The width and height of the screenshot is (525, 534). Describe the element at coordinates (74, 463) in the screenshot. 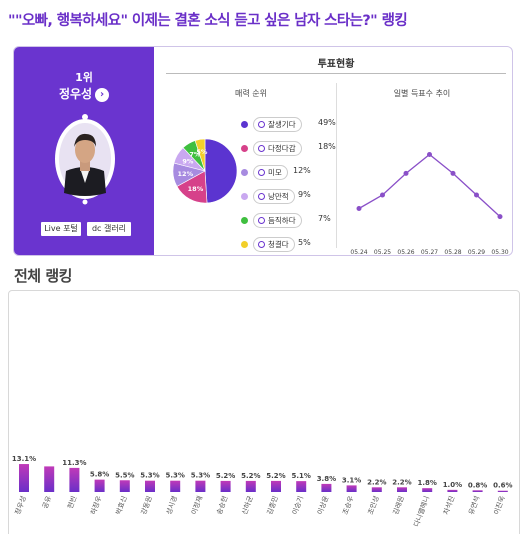

I see `ranking-value-label: 11.3%` at that location.